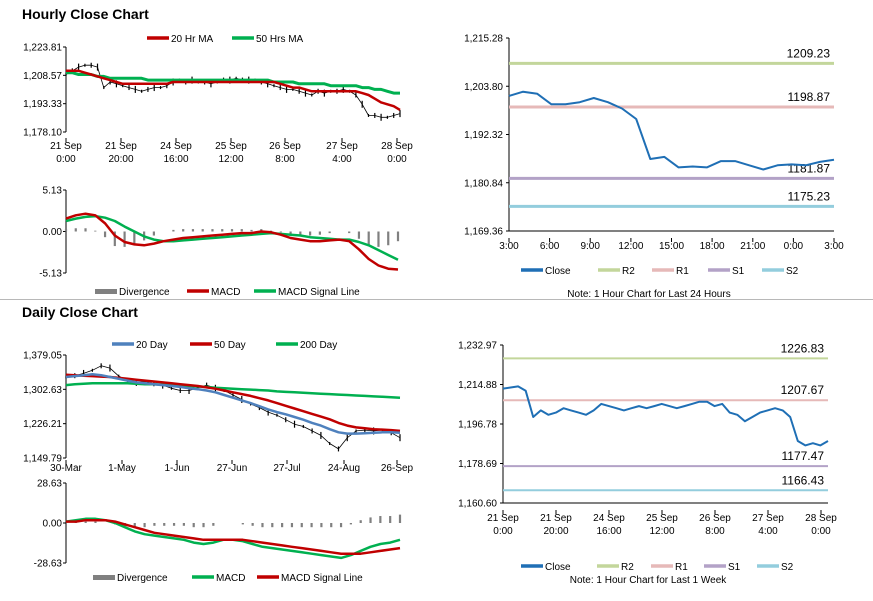  I want to click on daily-sr-legend-close: Close, so click(558, 567).